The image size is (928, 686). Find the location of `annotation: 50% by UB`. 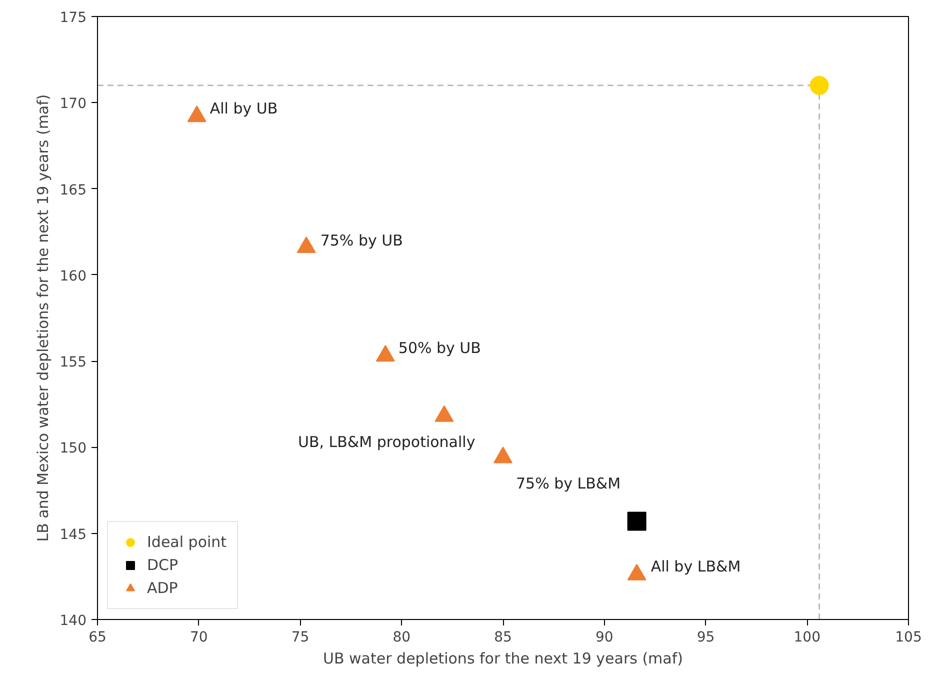

annotation: 50% by UB is located at coordinates (439, 347).